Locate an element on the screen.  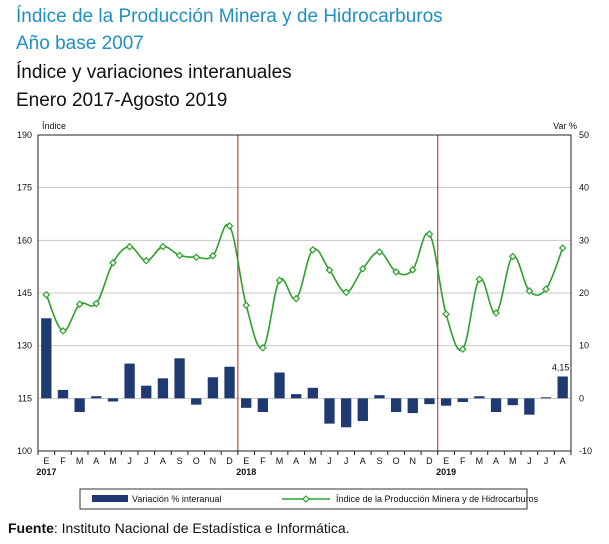
right-tick-label: 10 is located at coordinates (584, 346).